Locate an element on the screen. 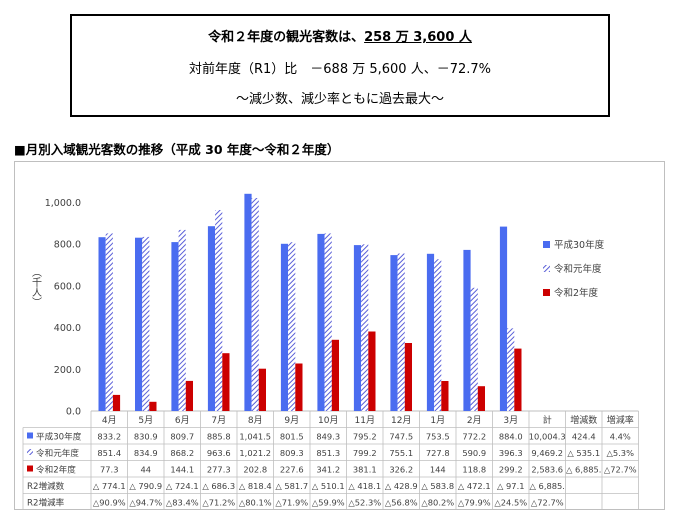  table-header-cell: 増減数 is located at coordinates (583, 420).